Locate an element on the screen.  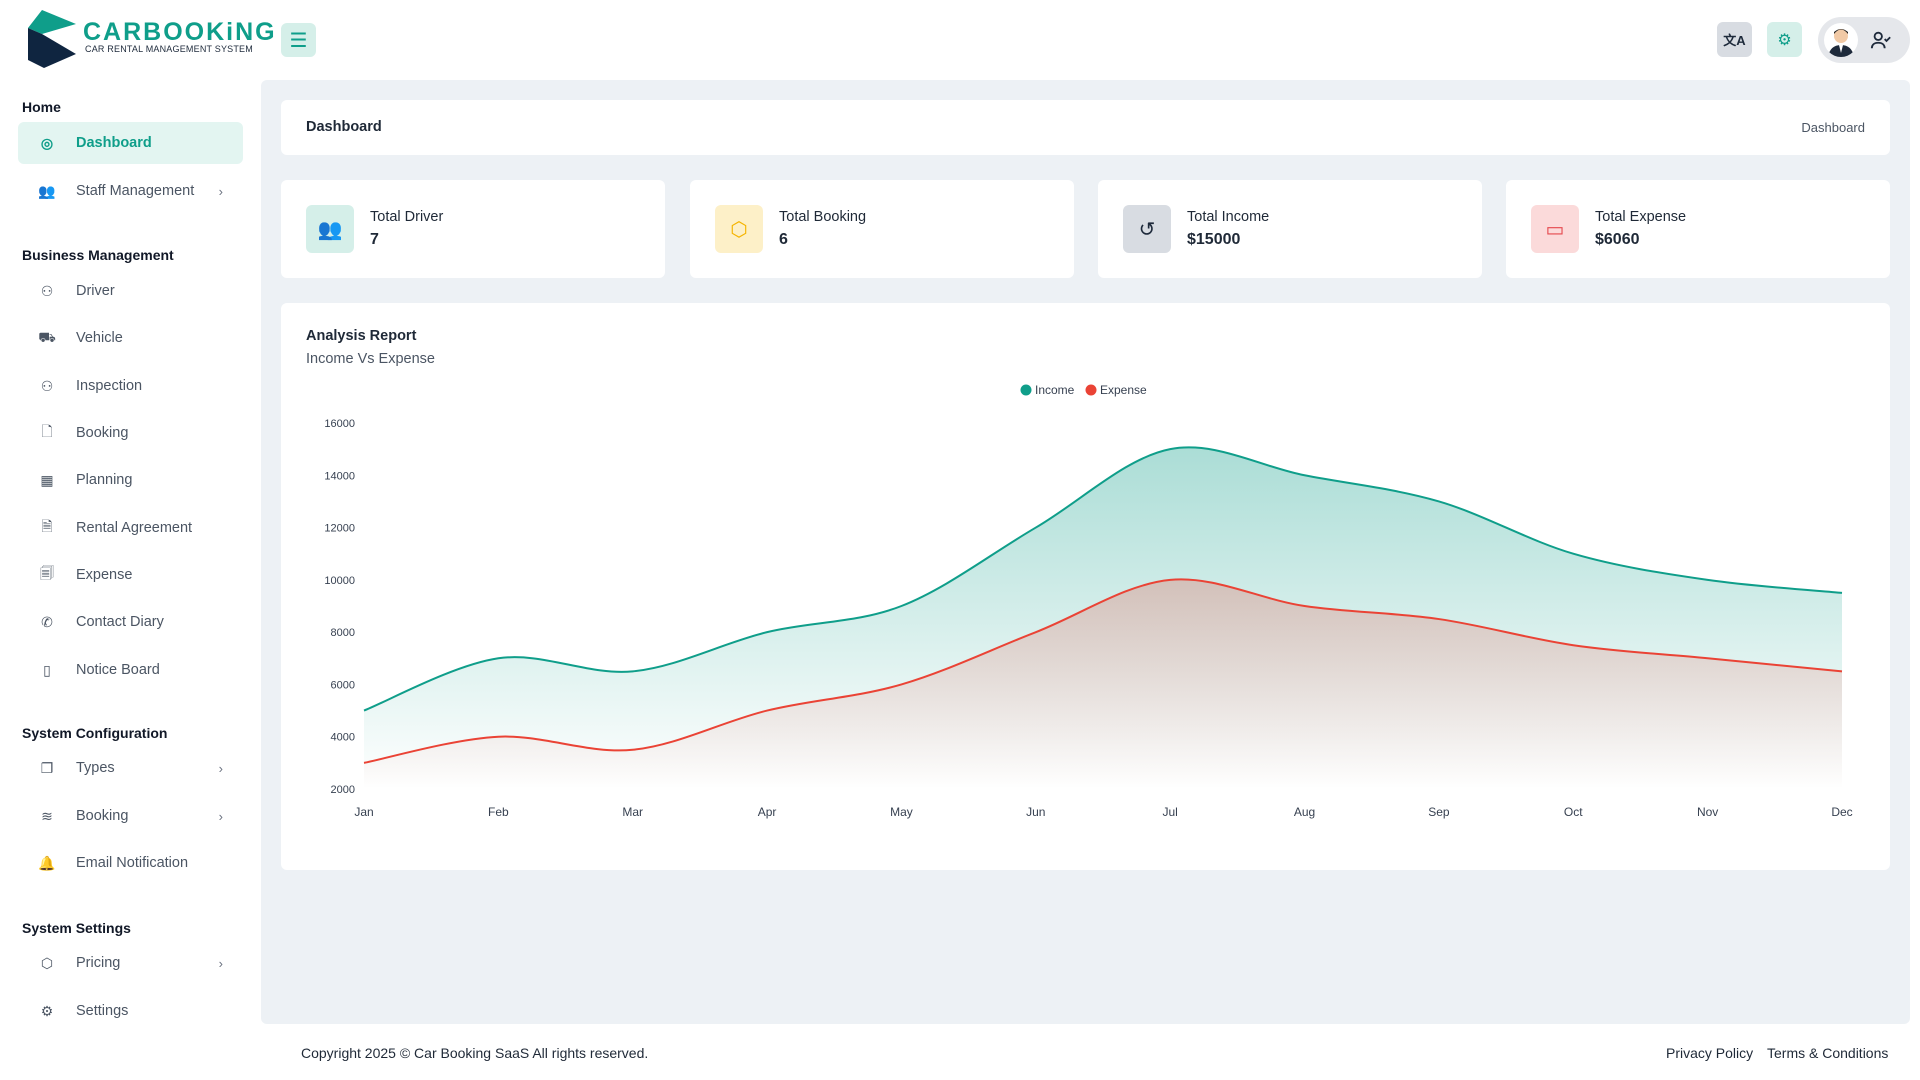
y-tick-label: 4000 is located at coordinates (343, 738).